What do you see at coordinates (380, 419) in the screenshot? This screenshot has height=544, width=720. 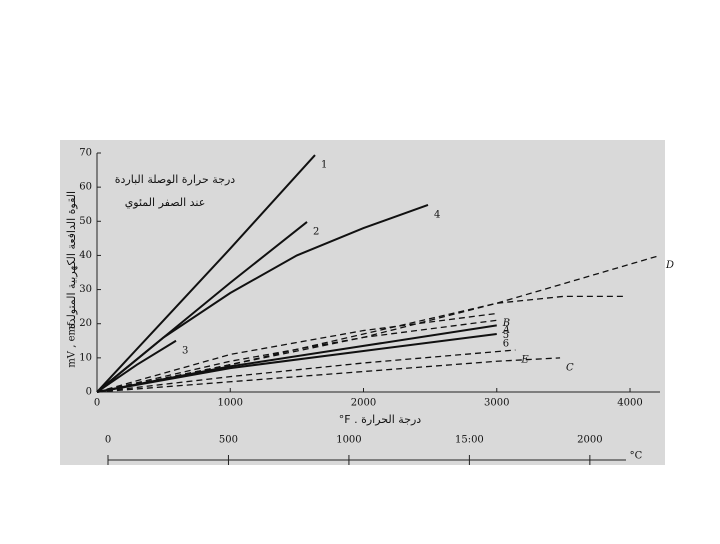 I see `x-axis-label: °F . درجة الحرارة` at bounding box center [380, 419].